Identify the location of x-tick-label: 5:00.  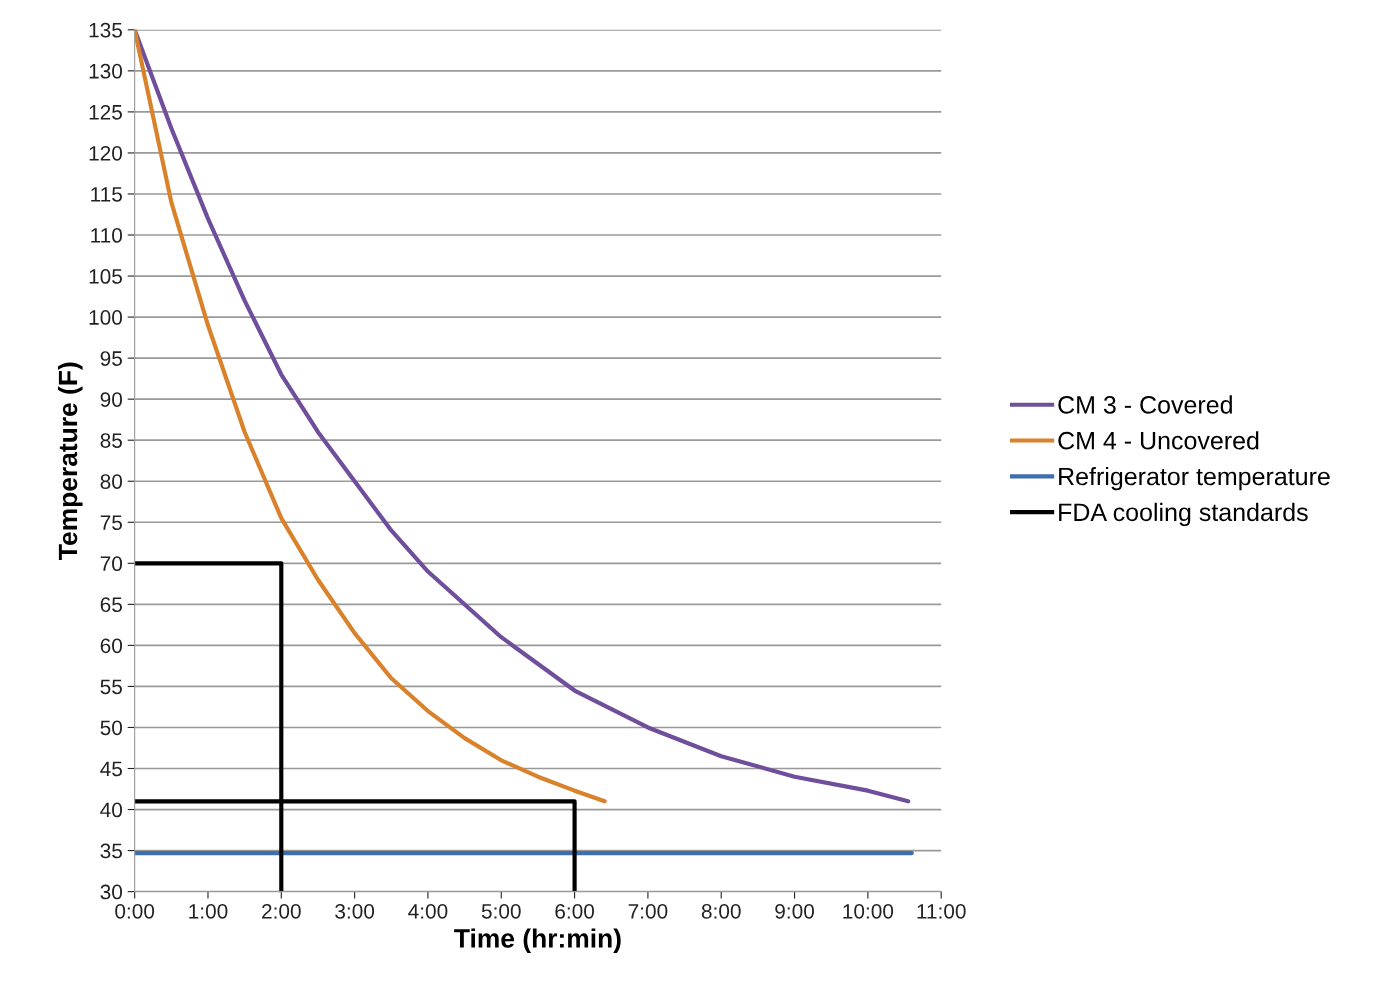
(501, 911).